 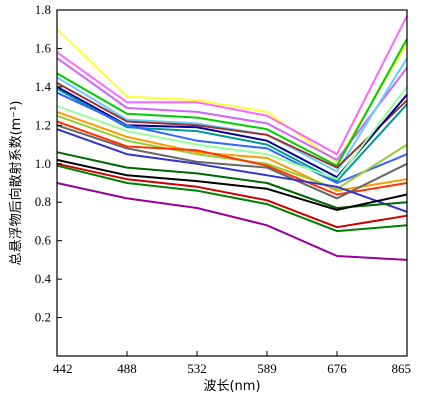 What do you see at coordinates (197, 368) in the screenshot?
I see `x-tick-label: 532` at bounding box center [197, 368].